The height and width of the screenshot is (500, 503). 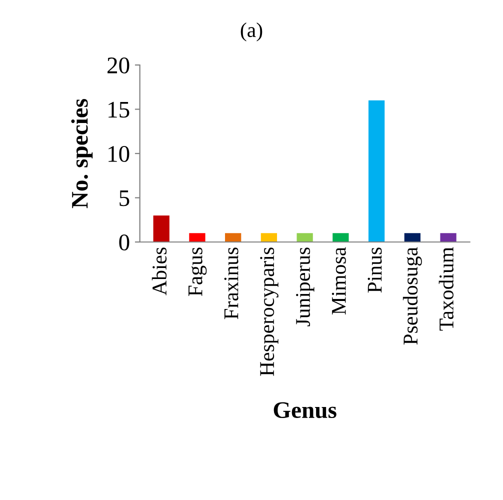 What do you see at coordinates (159, 272) in the screenshot?
I see `x-tick-label: Abies` at bounding box center [159, 272].